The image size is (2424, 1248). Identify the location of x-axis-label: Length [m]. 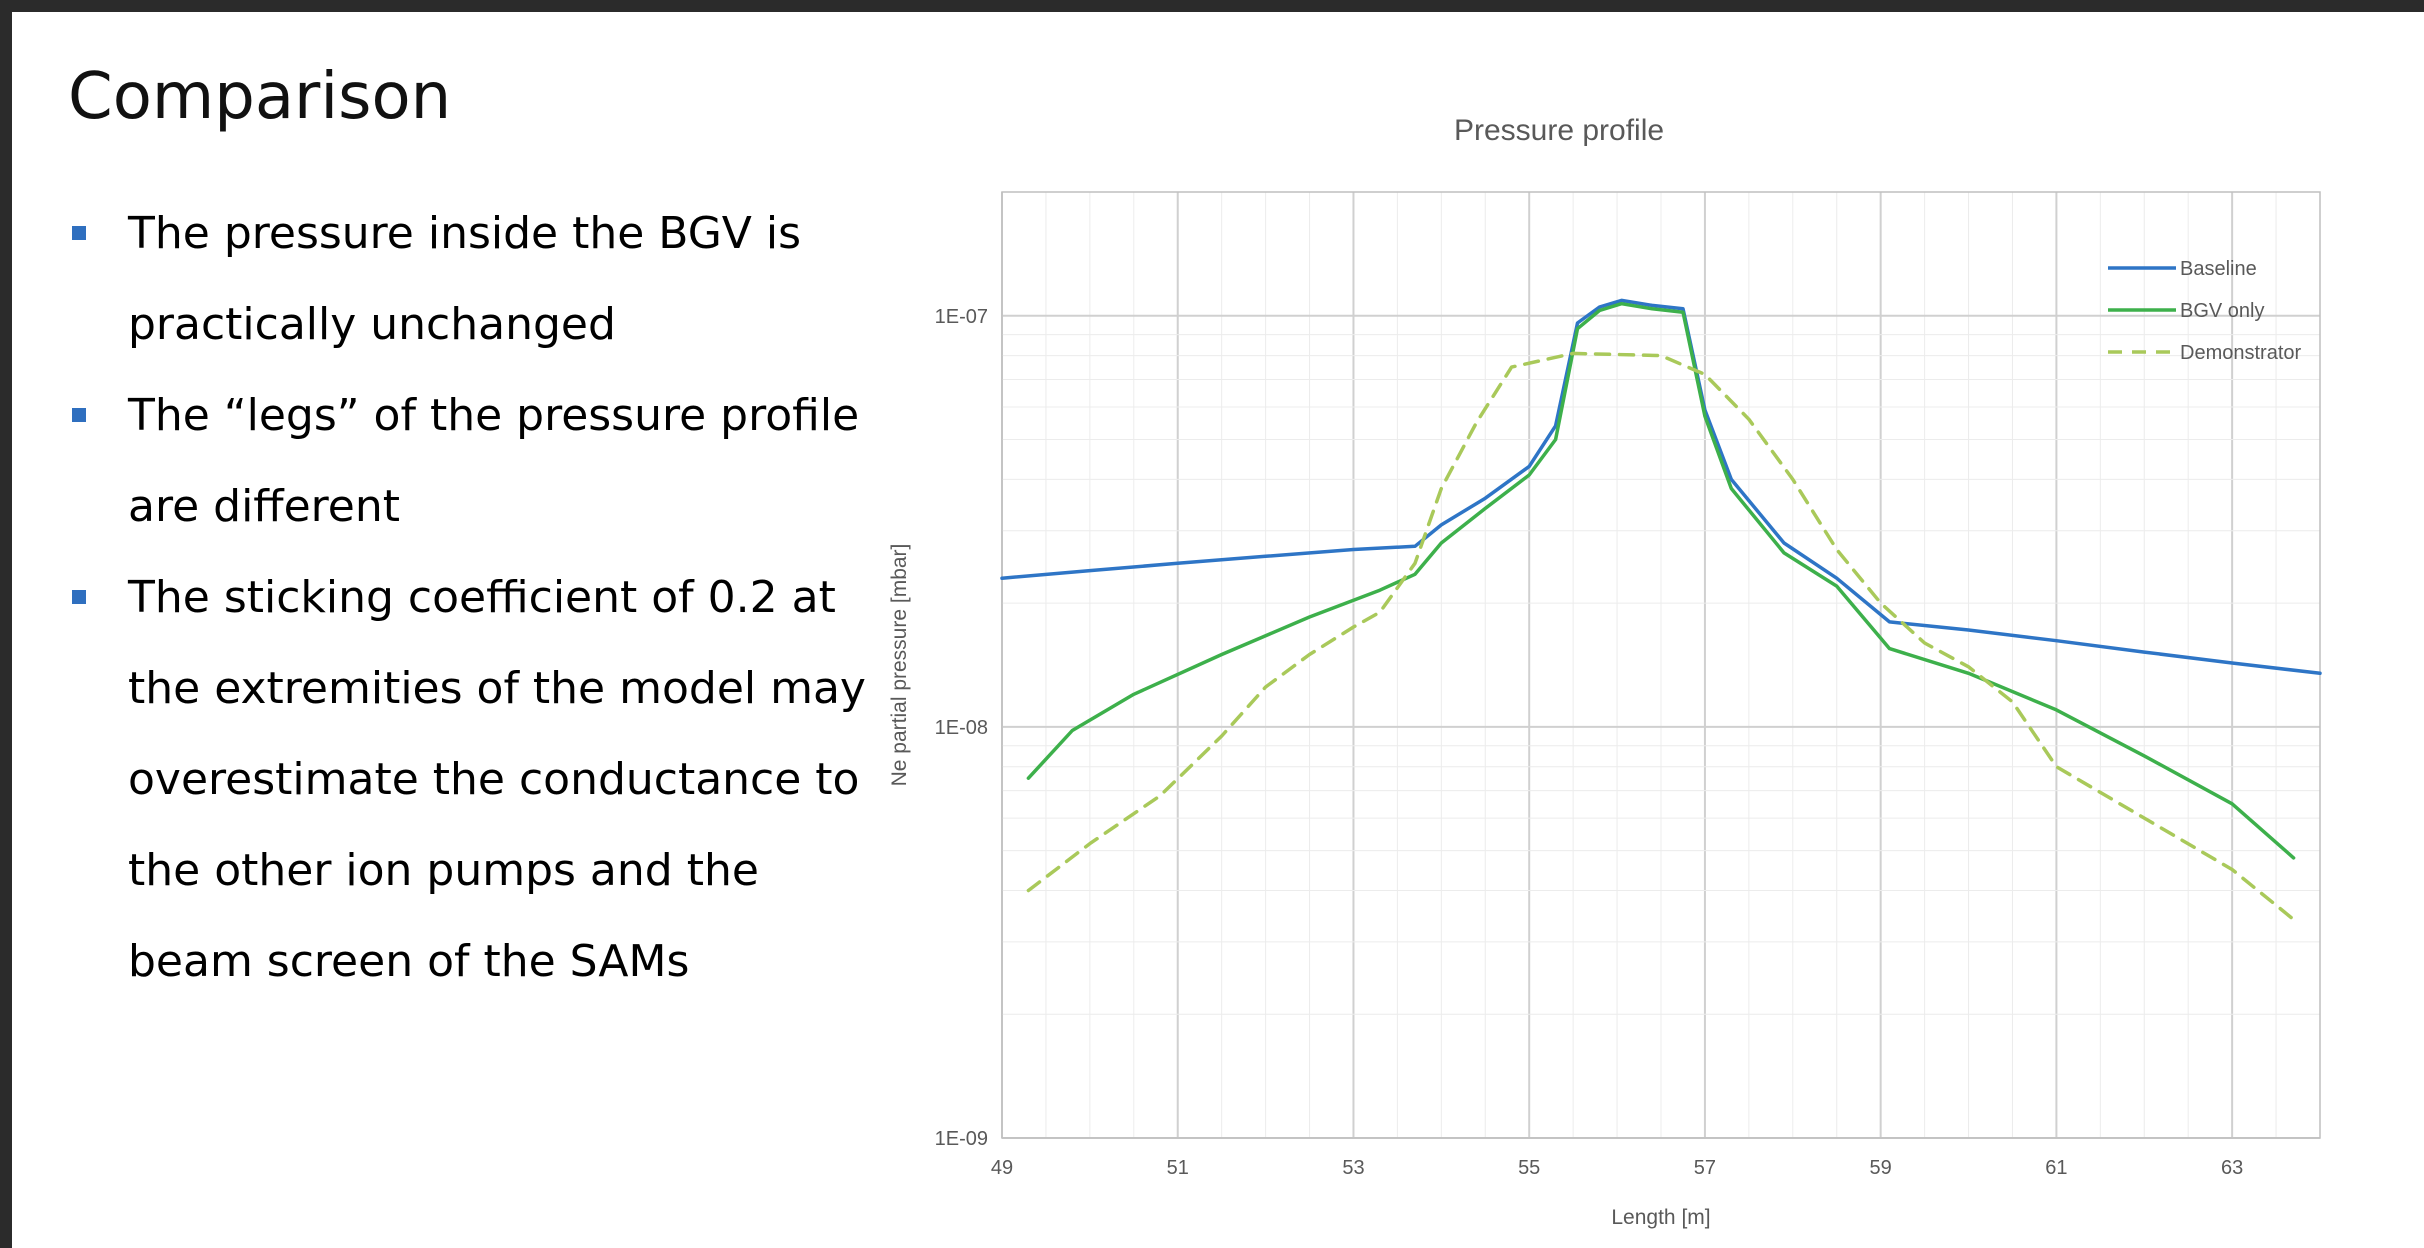
(1660, 1217).